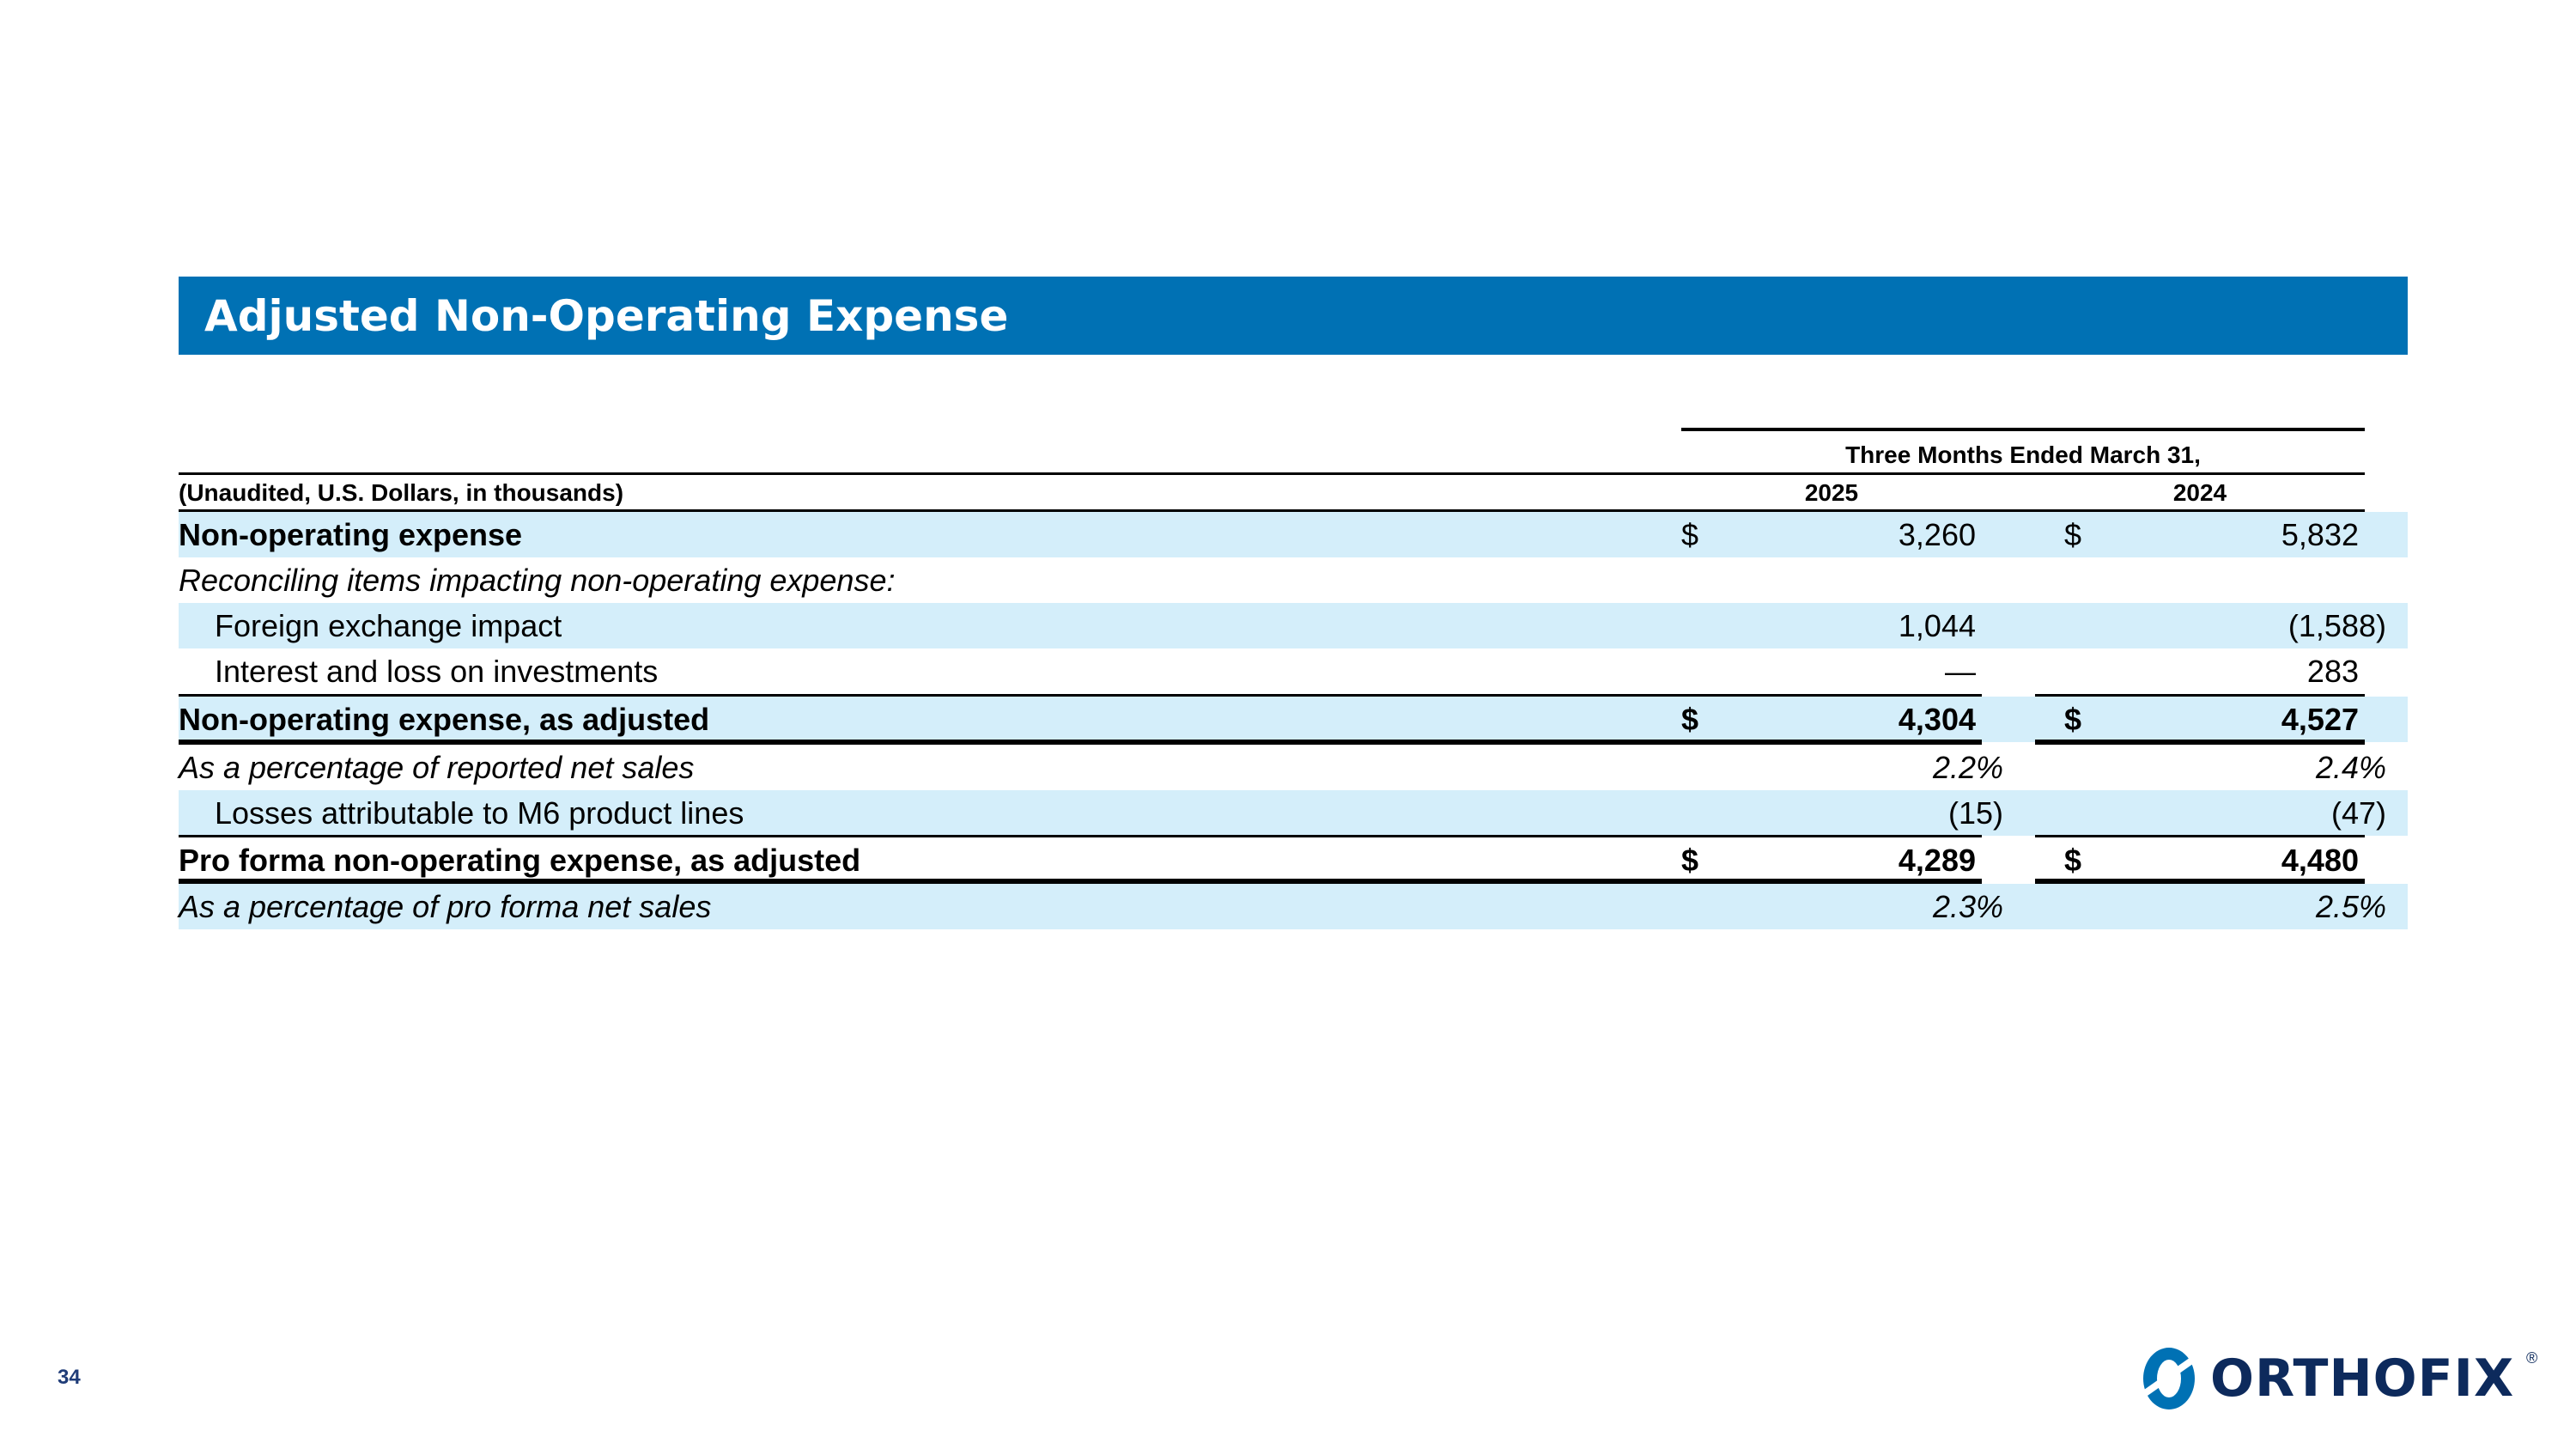 The height and width of the screenshot is (1449, 2576). I want to click on orthofix-logo: ORTHOFIX ®, so click(2340, 1378).